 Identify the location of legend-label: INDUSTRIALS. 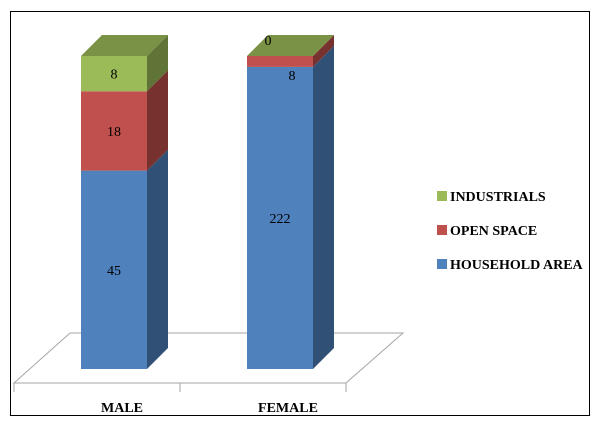
(498, 197).